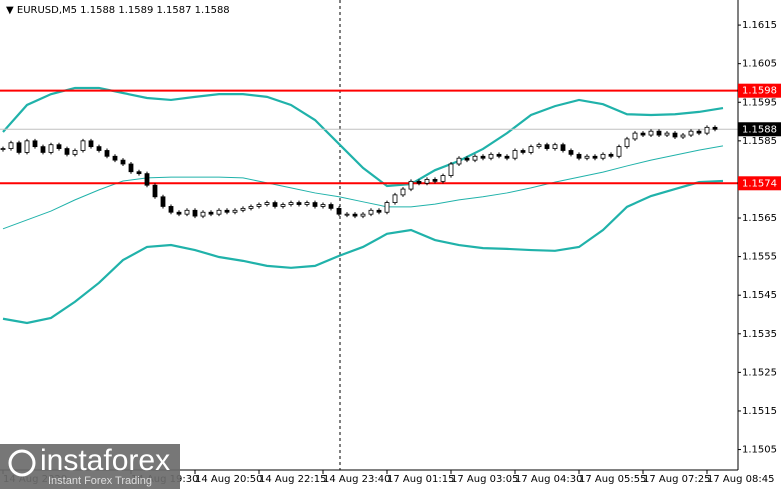  I want to click on y-tick-label: 1.1595, so click(759, 102).